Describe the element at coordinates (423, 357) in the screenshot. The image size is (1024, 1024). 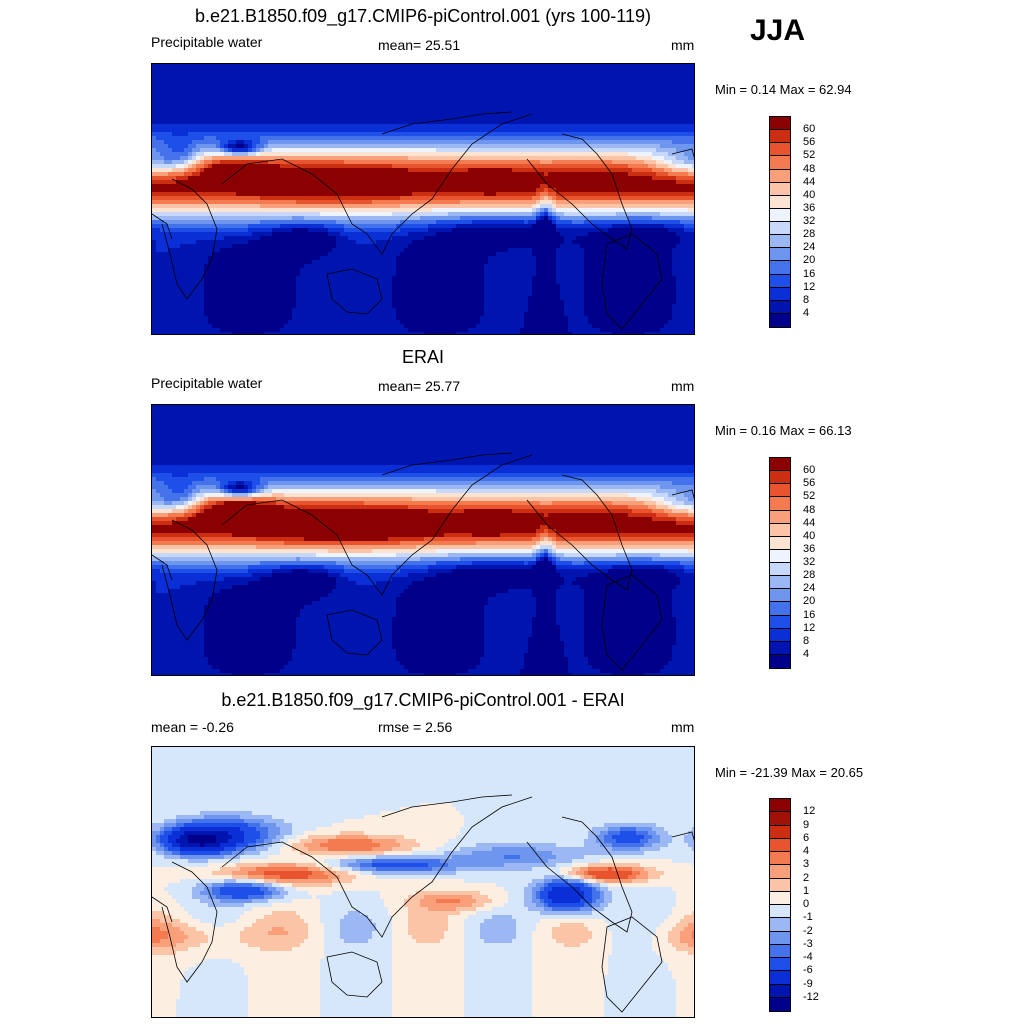
I see `panel-2-title: ERAI` at that location.